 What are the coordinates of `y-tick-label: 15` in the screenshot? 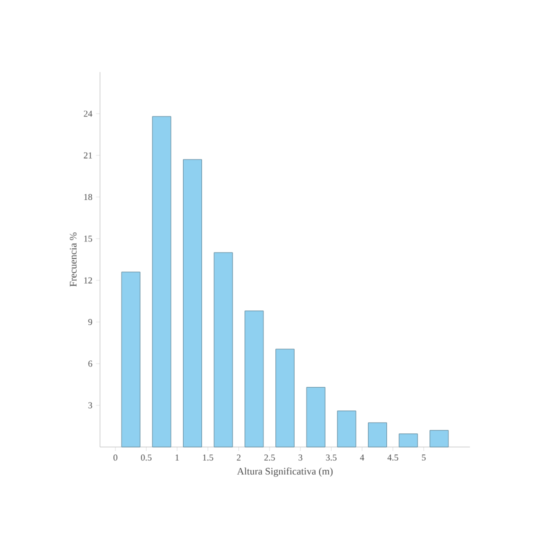 It's located at (88, 239).